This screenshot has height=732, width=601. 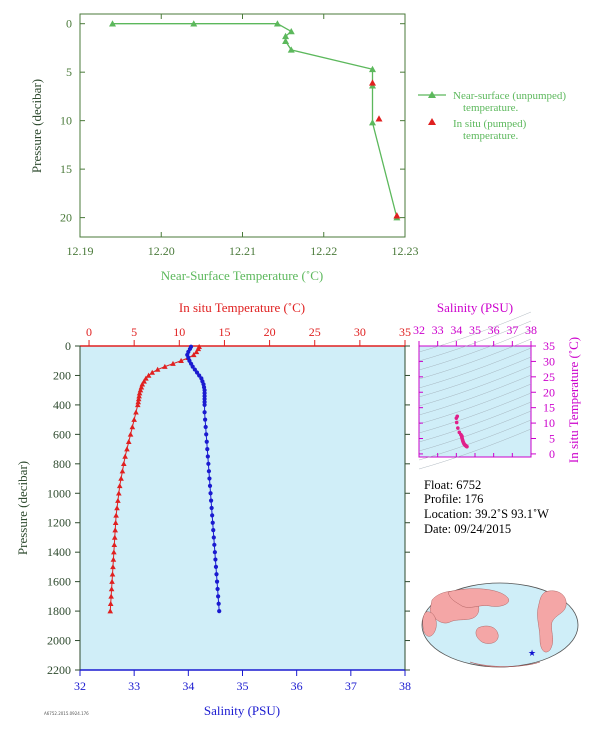 I want to click on top-y-axis-label: Pressure (decibar), so click(x=36, y=126).